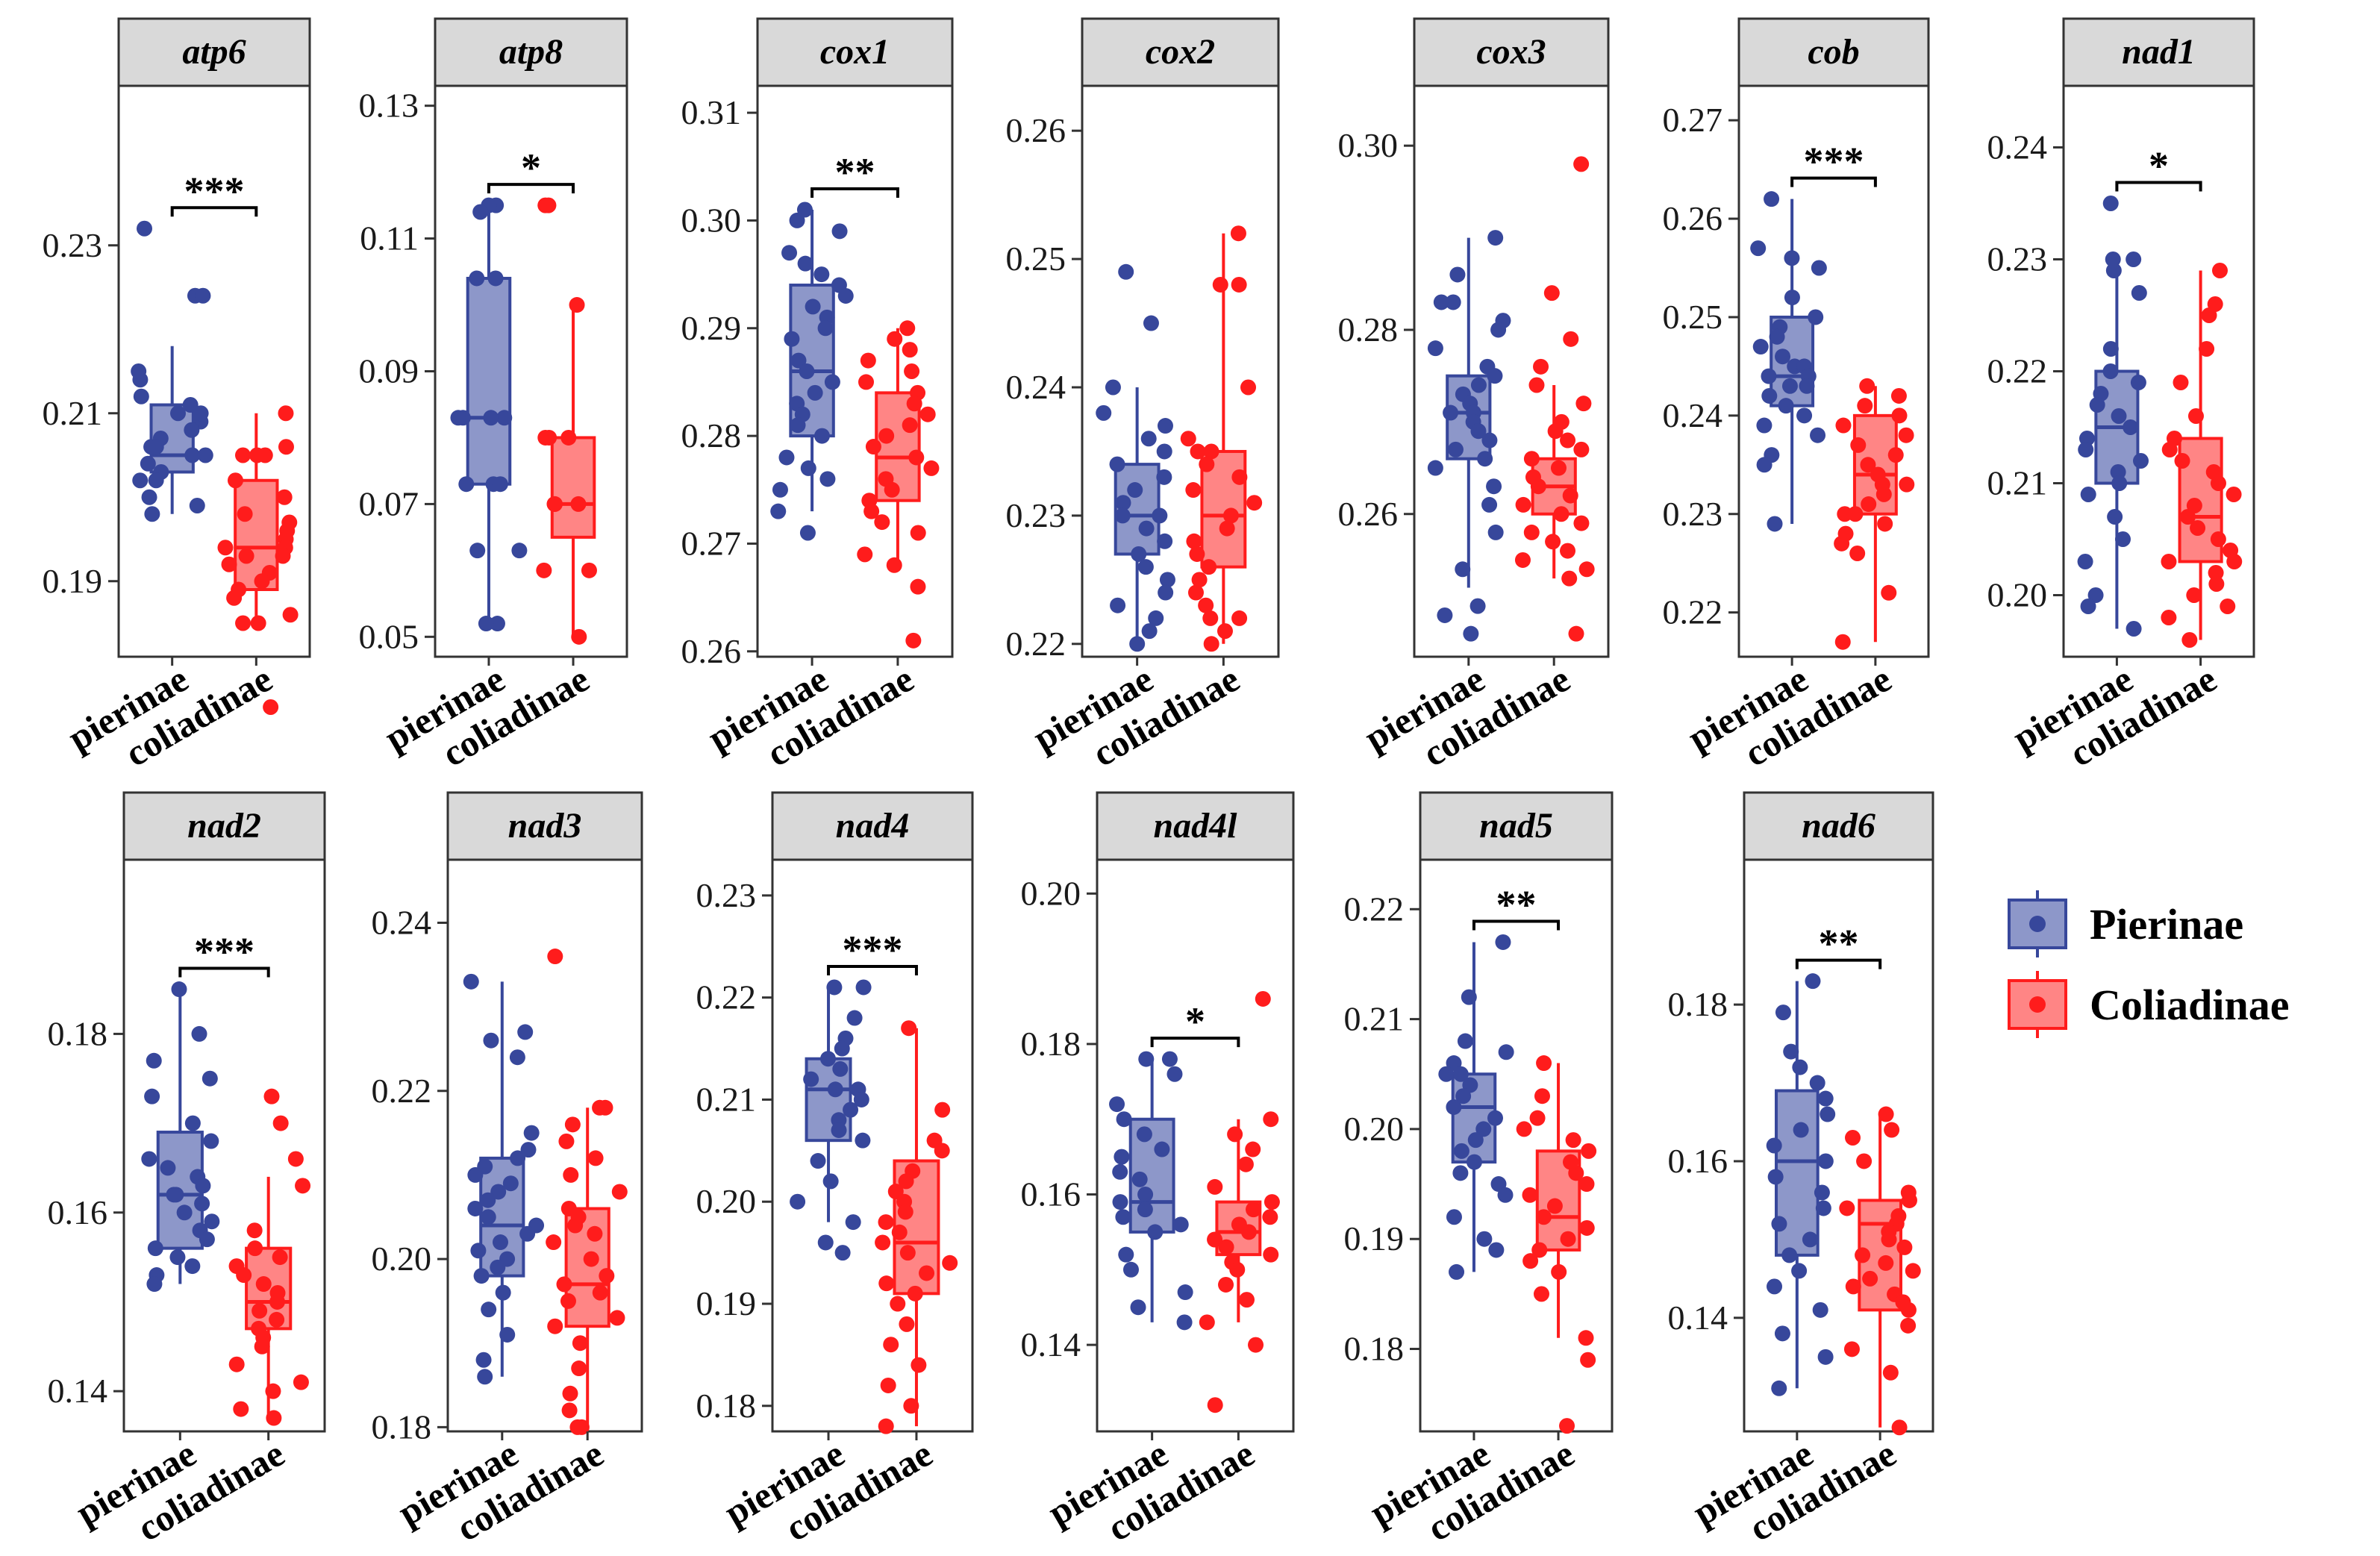 The height and width of the screenshot is (1556, 2380). Describe the element at coordinates (1698, 1004) in the screenshot. I see `y-tick-label-nad6-0.18: 0.18` at that location.